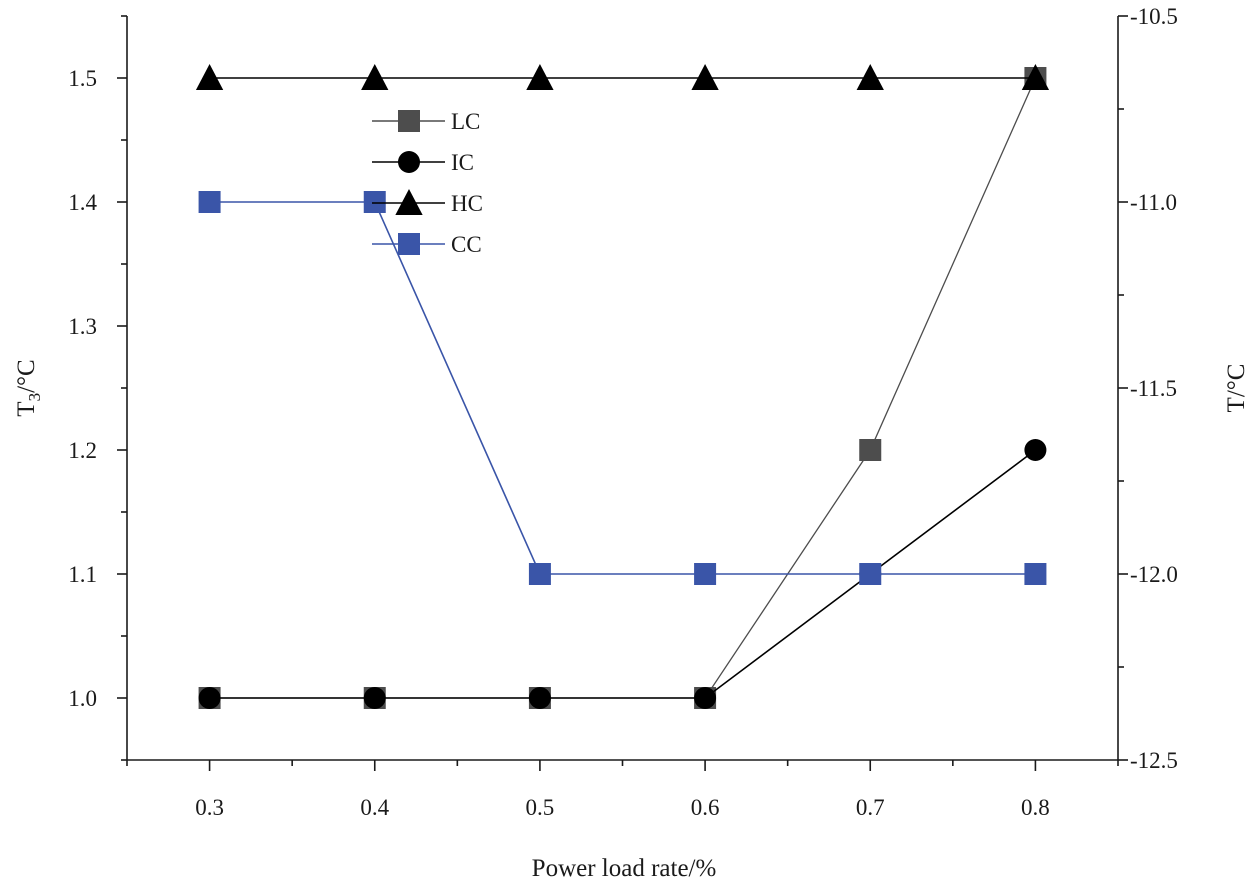 This screenshot has width=1250, height=886. What do you see at coordinates (870, 450) in the screenshot?
I see `data-point-lc` at bounding box center [870, 450].